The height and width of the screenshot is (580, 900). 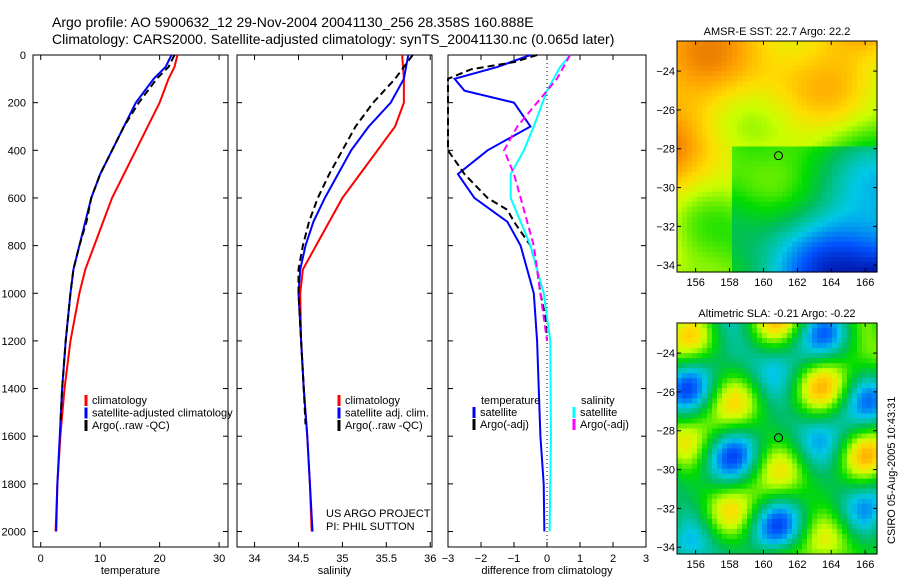 What do you see at coordinates (547, 571) in the screenshot?
I see `x-axis-label: difference from climatology` at bounding box center [547, 571].